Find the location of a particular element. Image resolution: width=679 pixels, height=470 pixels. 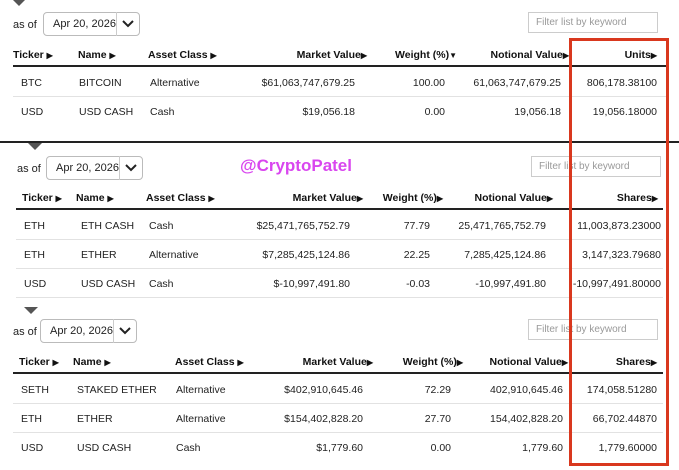

cell-market-value: $19,056.18 is located at coordinates (328, 112).